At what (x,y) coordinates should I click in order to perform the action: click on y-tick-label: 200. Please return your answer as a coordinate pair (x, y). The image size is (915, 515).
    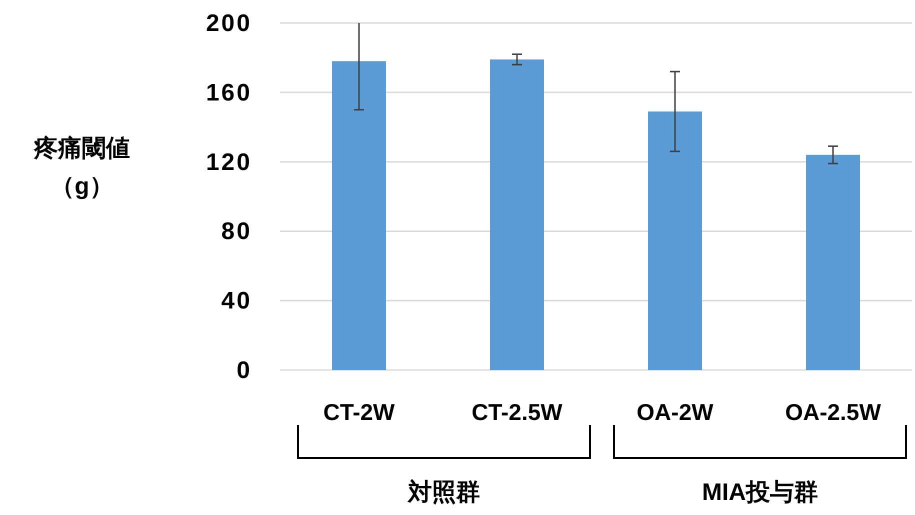
    Looking at the image, I should click on (229, 23).